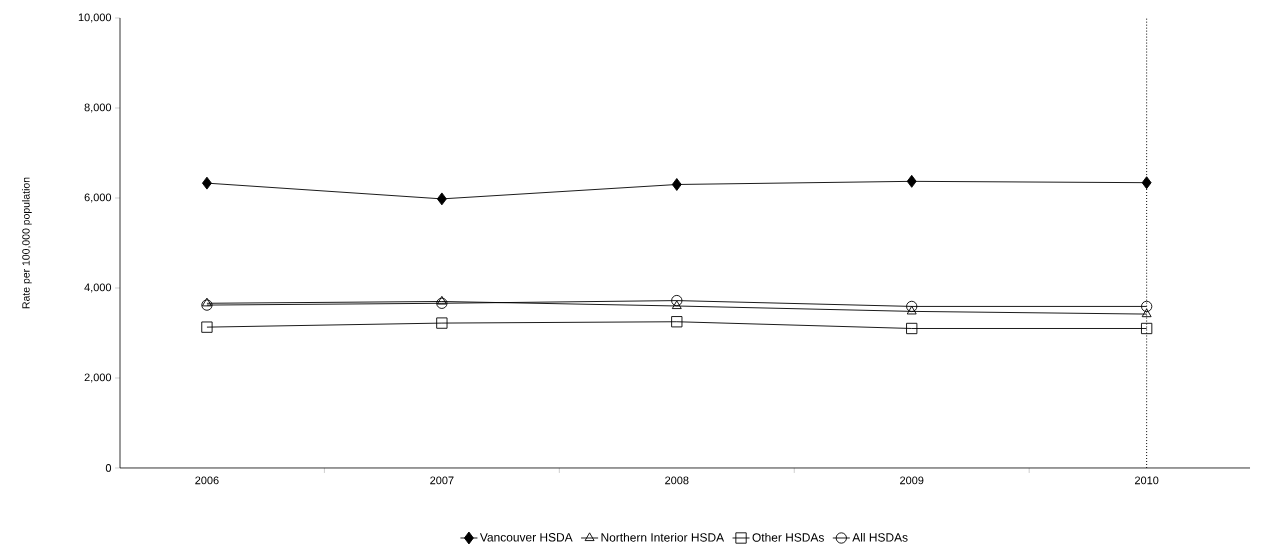 Image resolution: width=1264 pixels, height=558 pixels. Describe the element at coordinates (108, 468) in the screenshot. I see `y-tick-label: 0` at that location.